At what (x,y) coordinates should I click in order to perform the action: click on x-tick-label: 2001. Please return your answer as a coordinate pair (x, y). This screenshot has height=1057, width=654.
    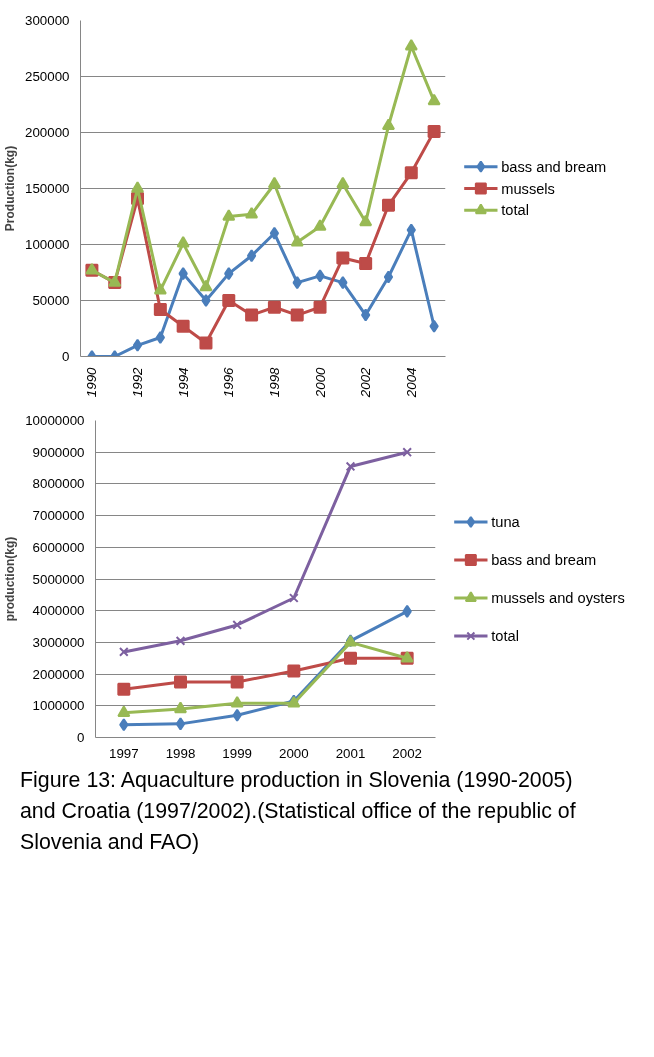
    Looking at the image, I should click on (350, 753).